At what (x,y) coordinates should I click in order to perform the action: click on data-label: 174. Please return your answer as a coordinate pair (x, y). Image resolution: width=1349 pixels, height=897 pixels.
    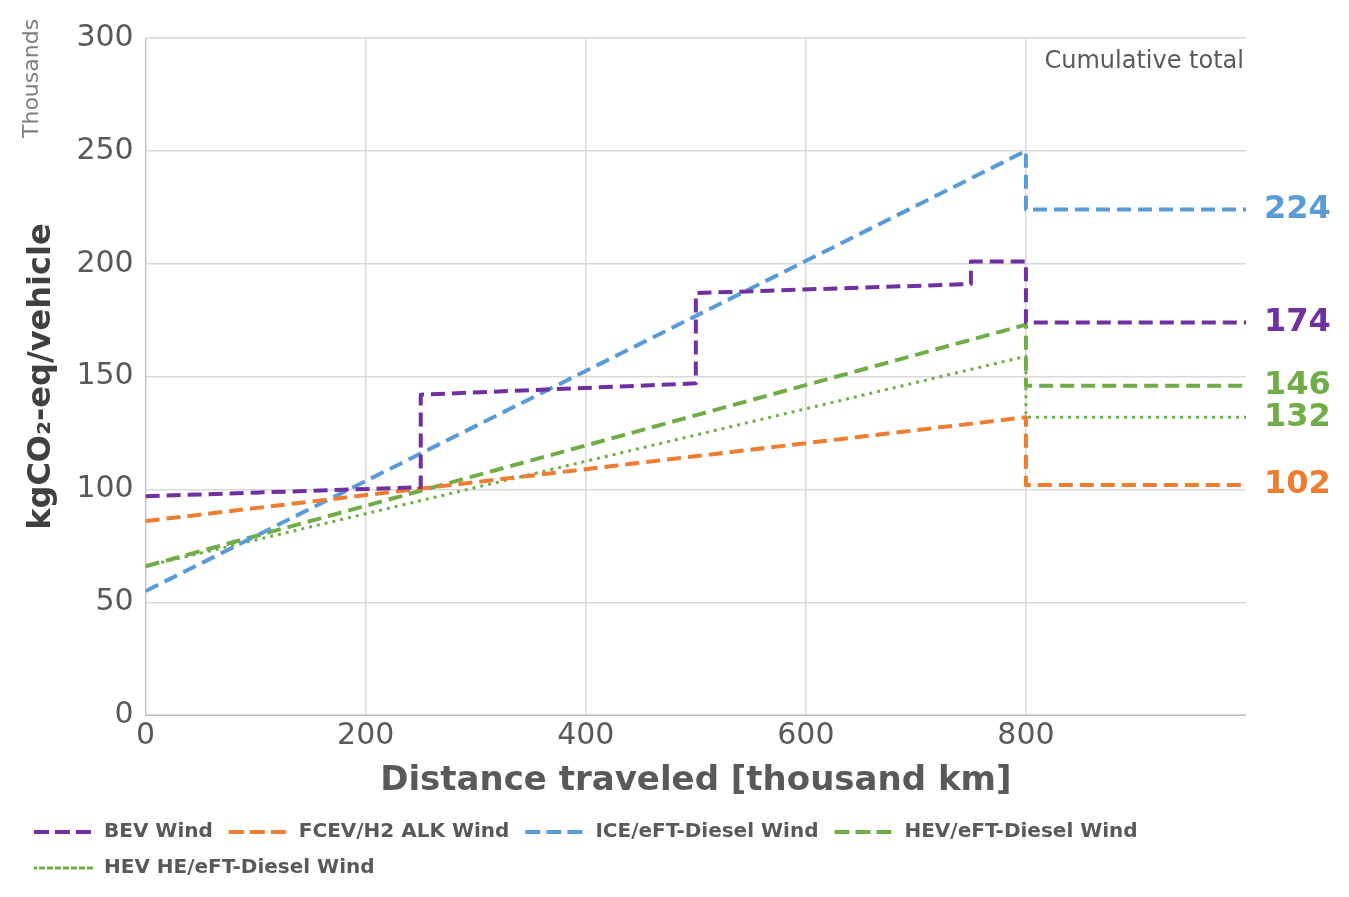
    Looking at the image, I should click on (1297, 319).